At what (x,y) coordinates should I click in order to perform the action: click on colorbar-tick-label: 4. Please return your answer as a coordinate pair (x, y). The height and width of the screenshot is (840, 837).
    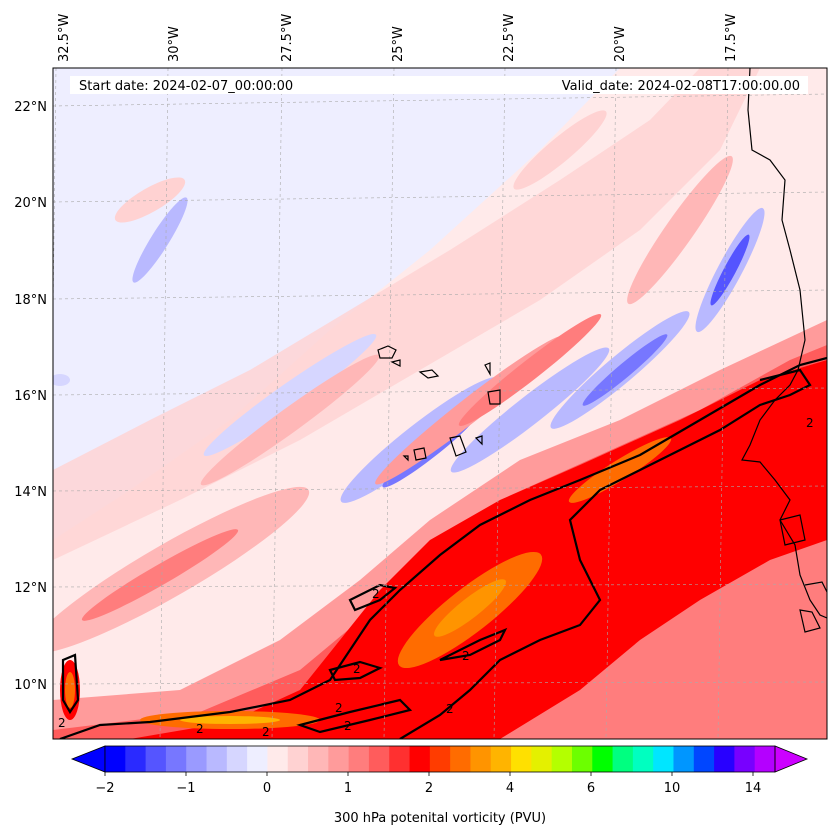
    Looking at the image, I should click on (510, 788).